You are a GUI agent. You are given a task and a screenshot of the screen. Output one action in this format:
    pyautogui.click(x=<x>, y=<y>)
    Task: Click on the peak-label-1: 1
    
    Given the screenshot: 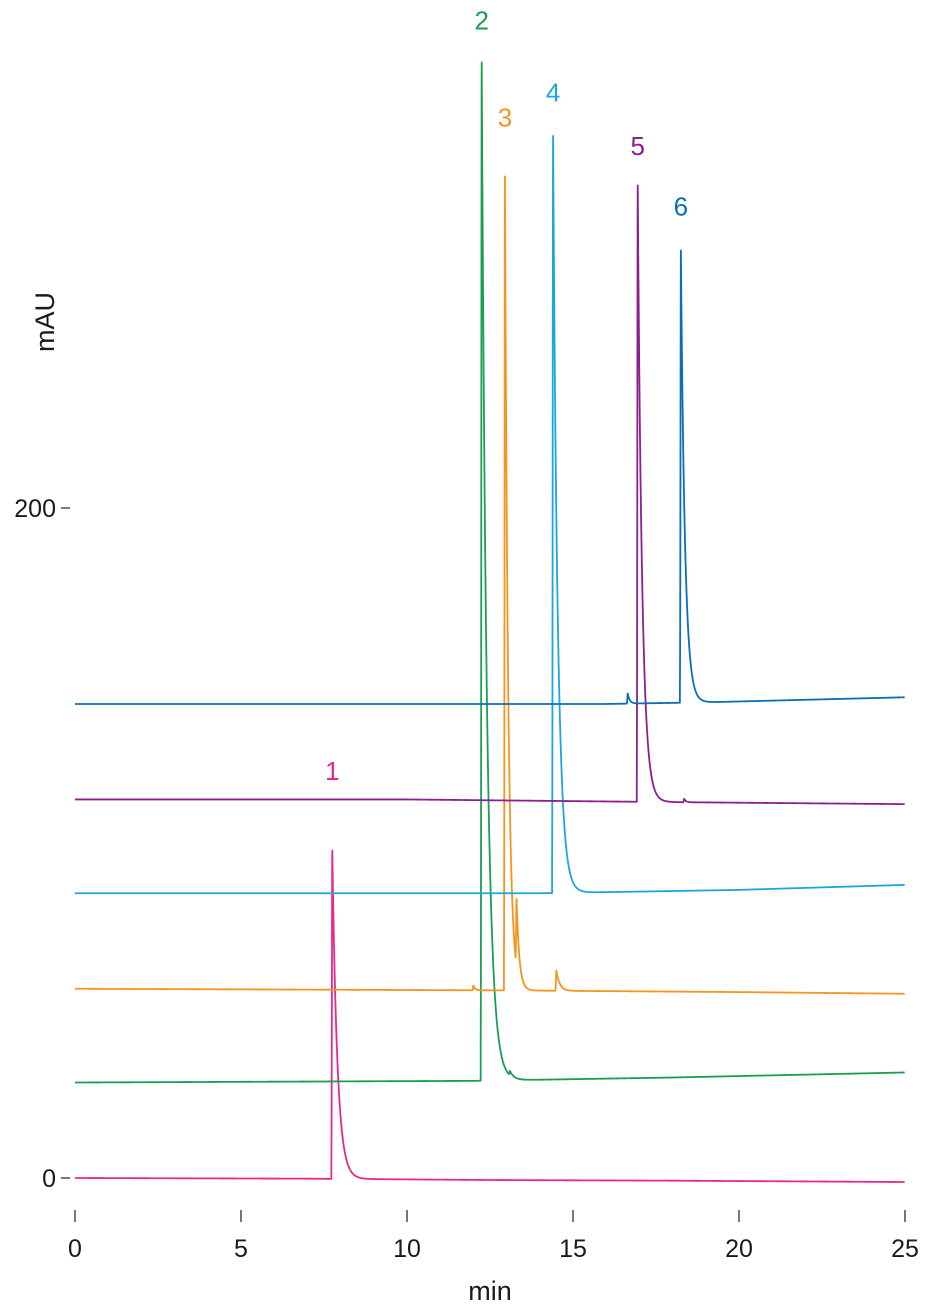 What is the action you would take?
    pyautogui.click(x=332, y=771)
    